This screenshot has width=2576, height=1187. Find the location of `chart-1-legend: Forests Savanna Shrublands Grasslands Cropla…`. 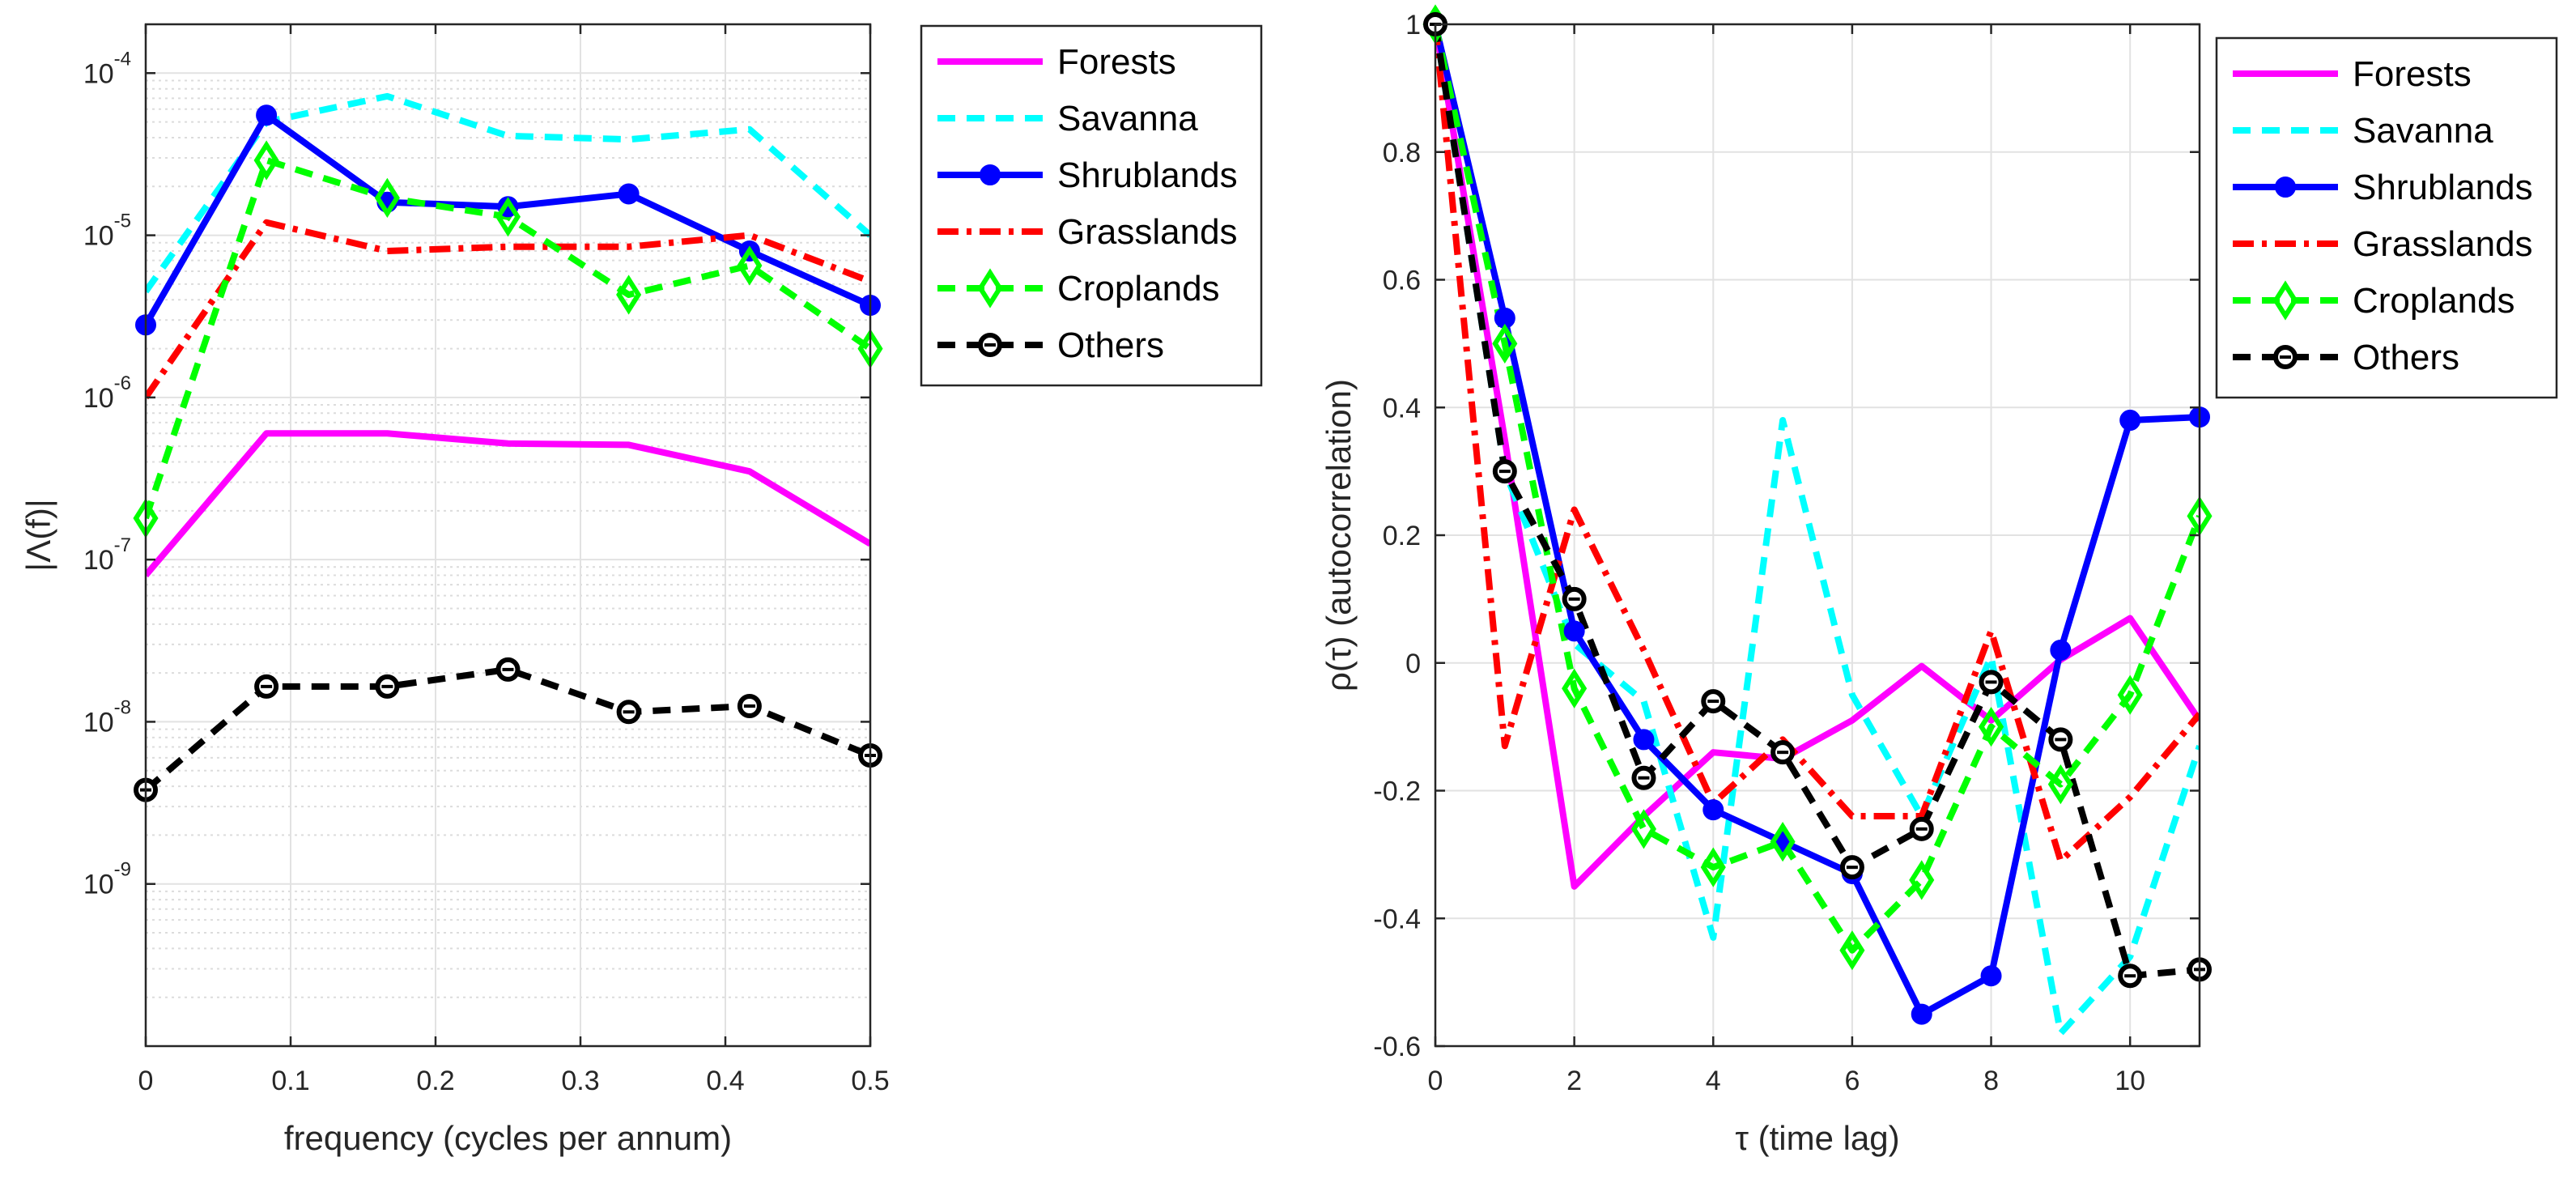

chart-1-legend: Forests Savanna Shrublands Grasslands Cropla… is located at coordinates (1091, 205).